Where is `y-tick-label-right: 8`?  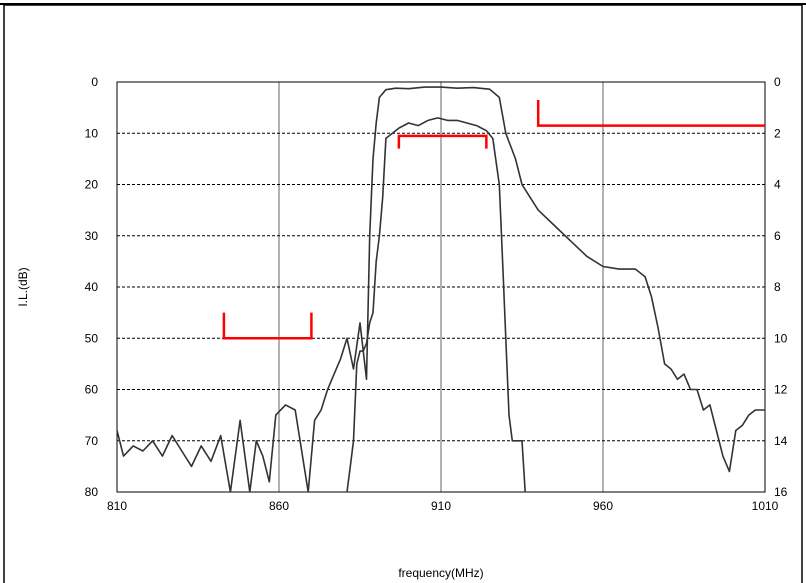 y-tick-label-right: 8 is located at coordinates (777, 287).